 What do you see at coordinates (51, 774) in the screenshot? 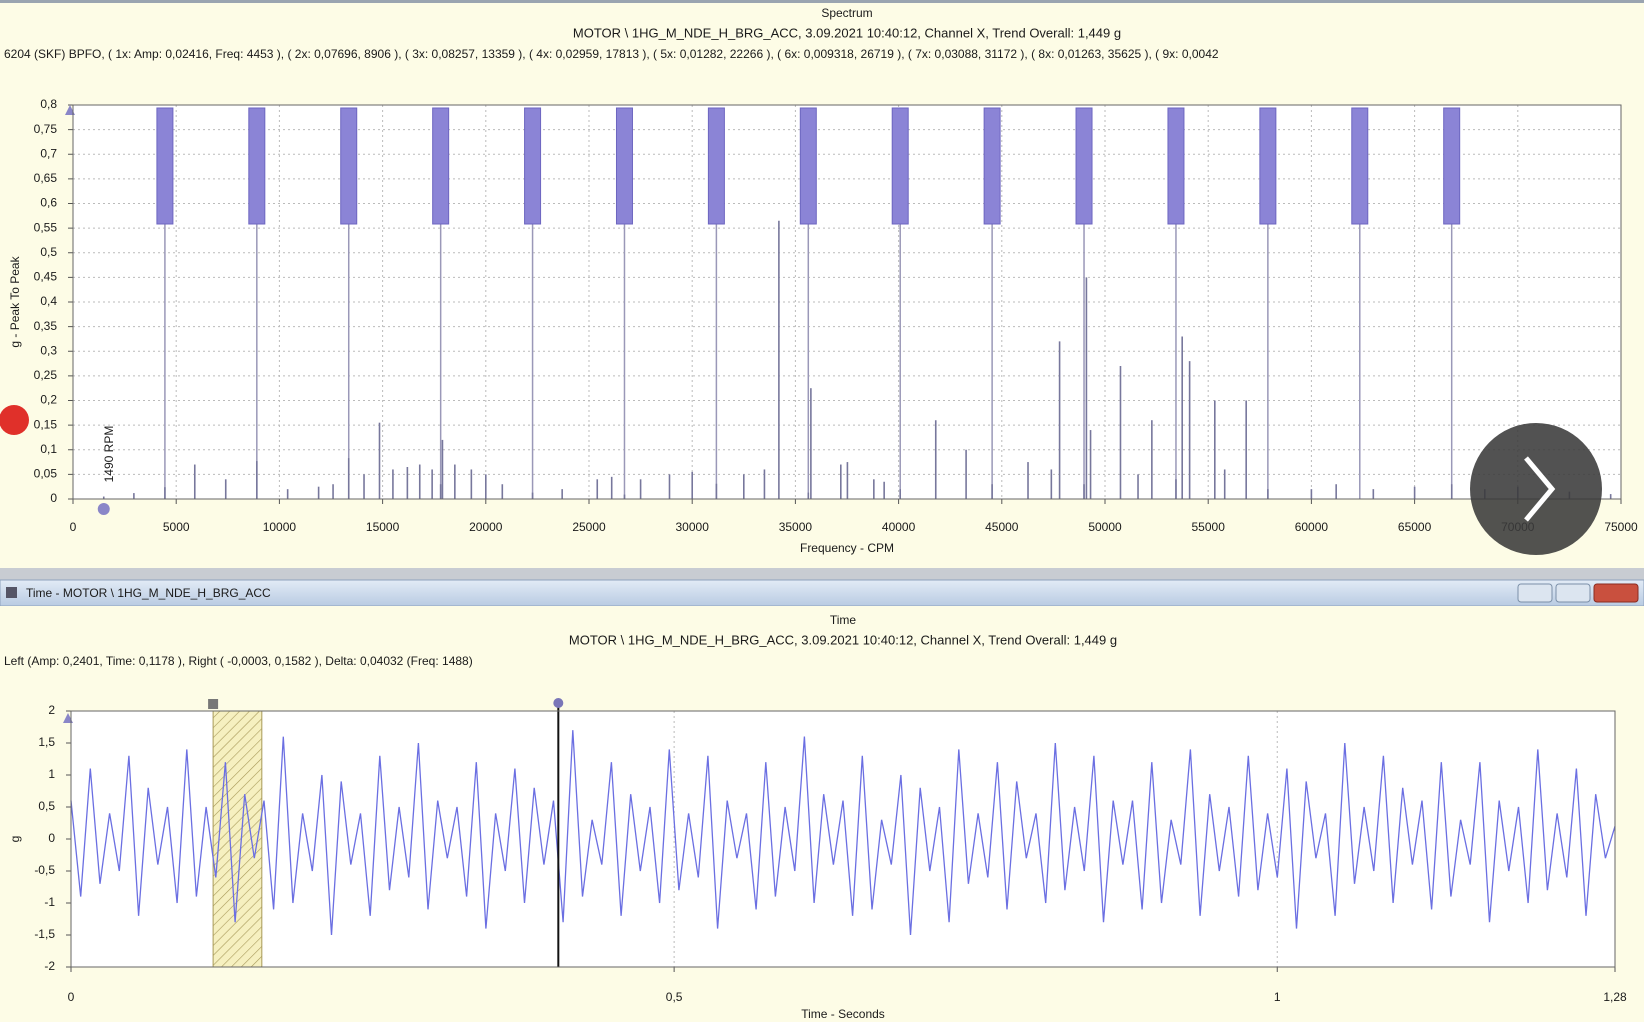
I see `y-tick-label: 1` at bounding box center [51, 774].